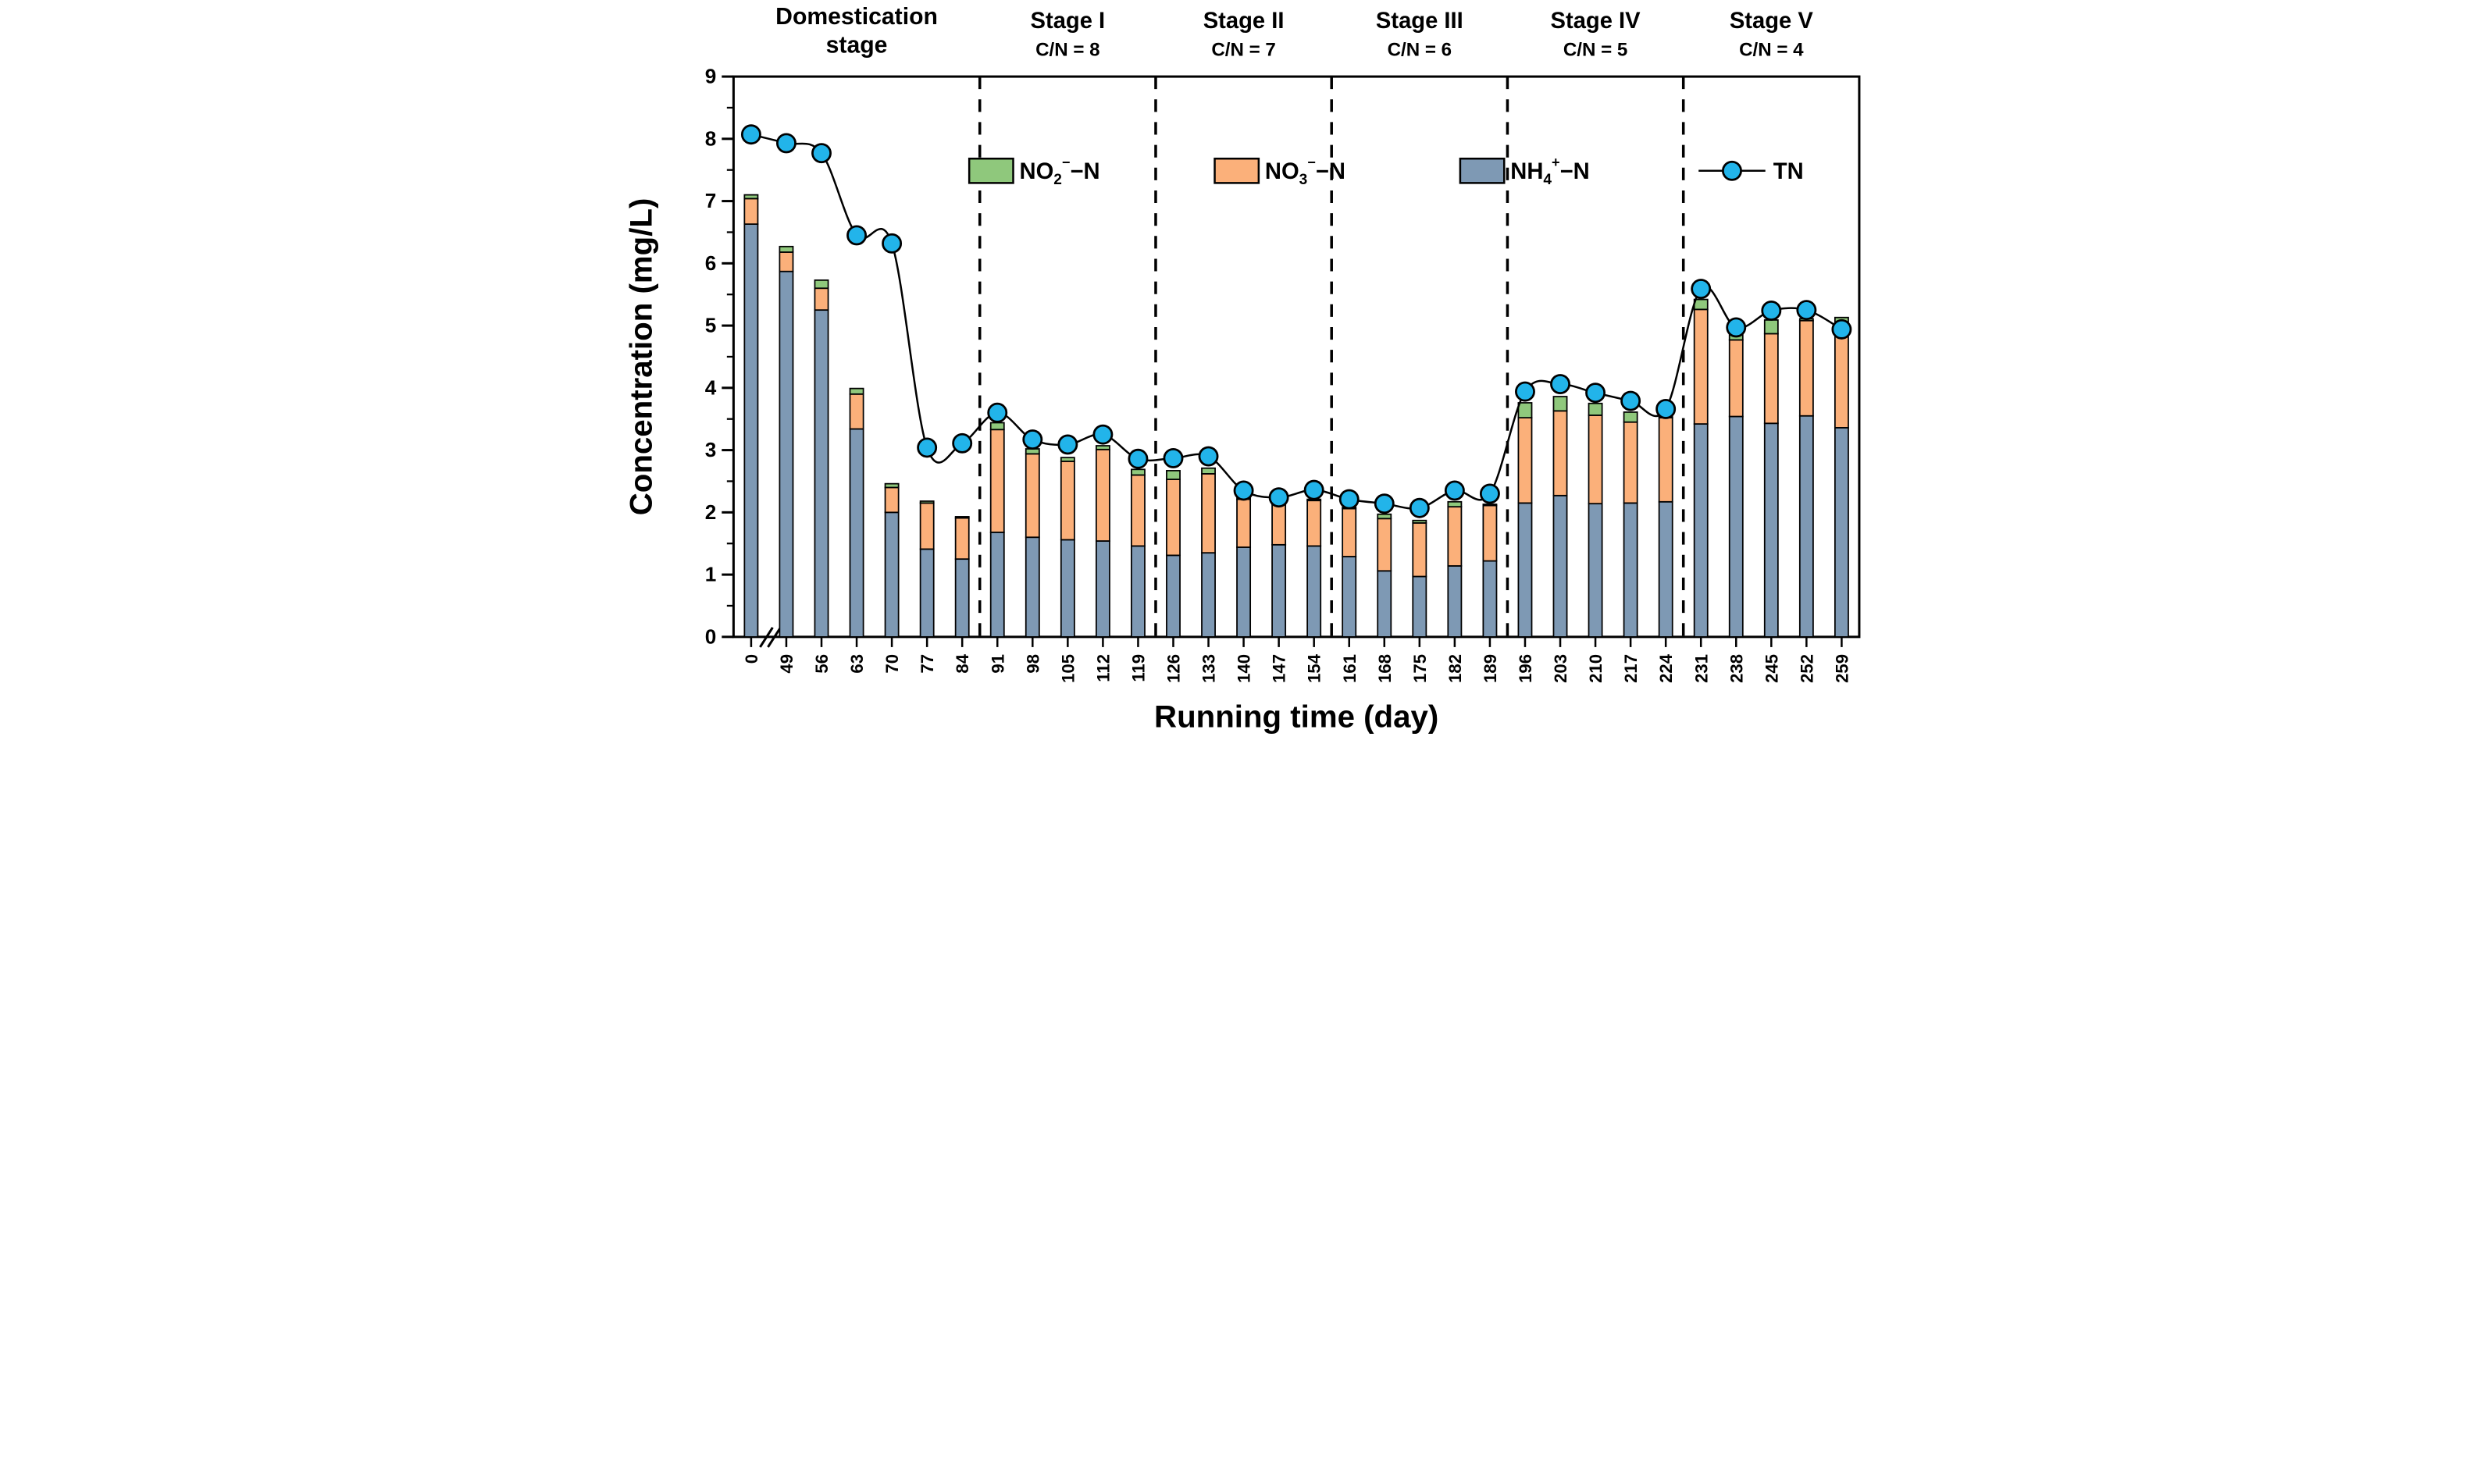  I want to click on x-tick-label: 91, so click(997, 664).